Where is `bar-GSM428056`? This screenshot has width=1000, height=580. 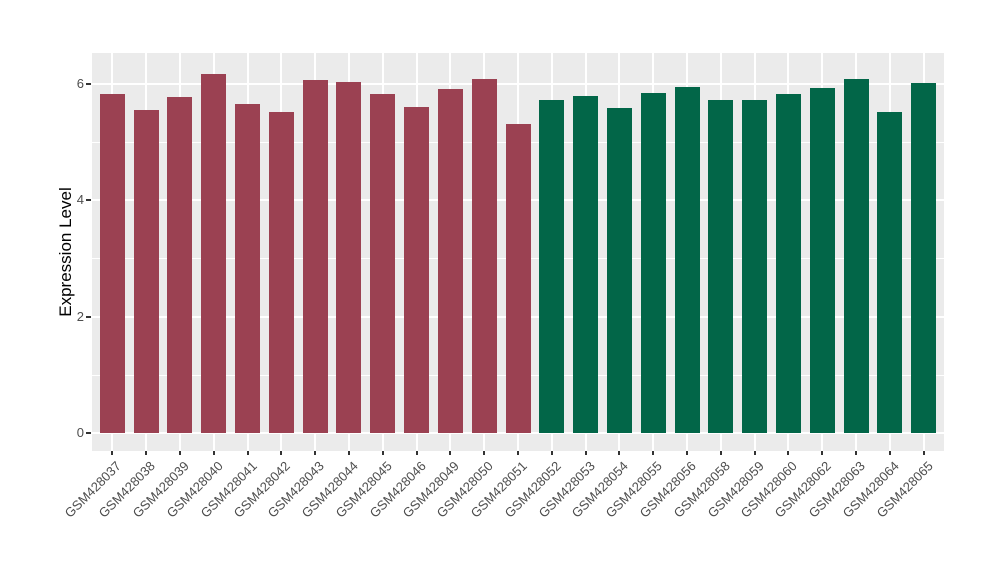
bar-GSM428056 is located at coordinates (687, 259).